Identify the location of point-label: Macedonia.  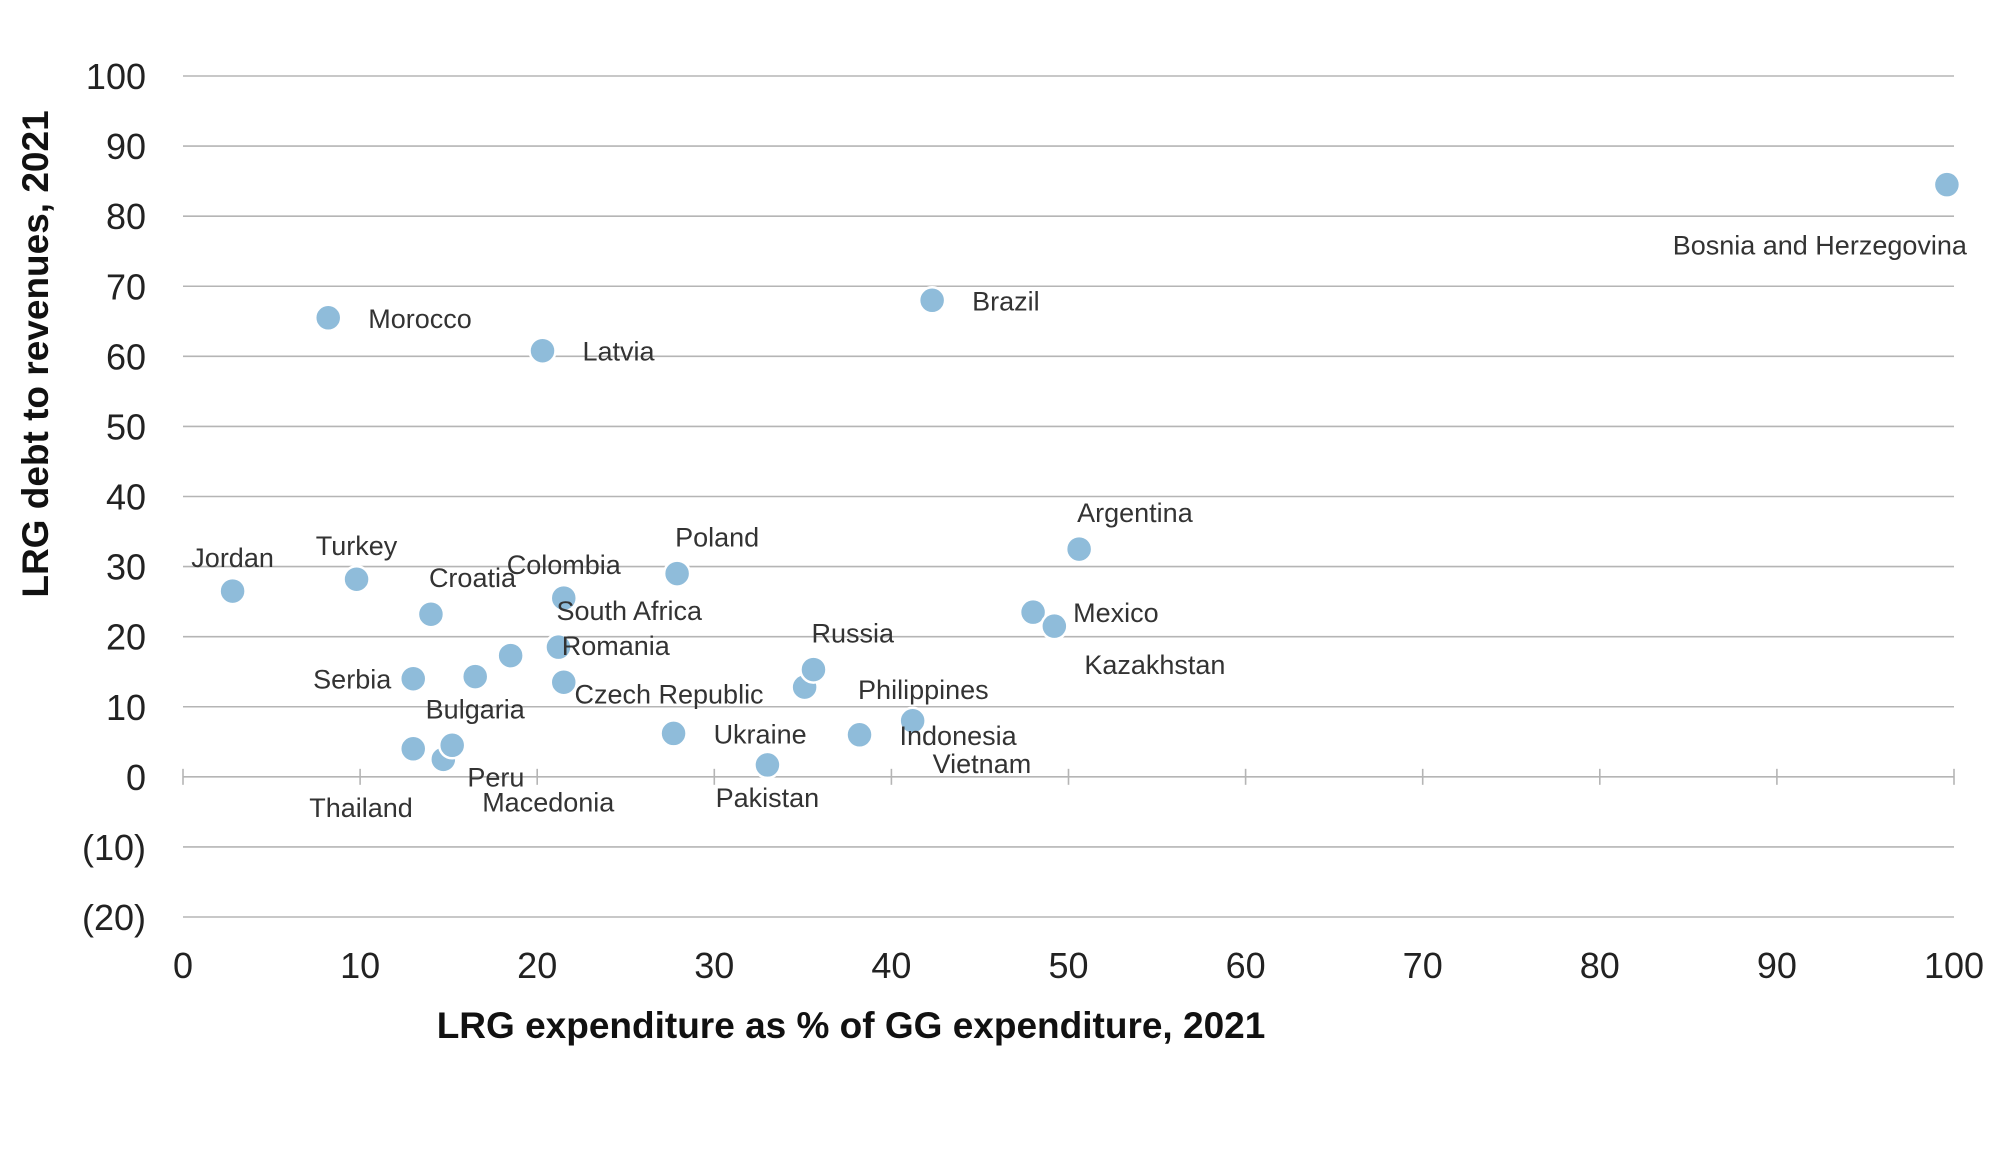
(548, 802).